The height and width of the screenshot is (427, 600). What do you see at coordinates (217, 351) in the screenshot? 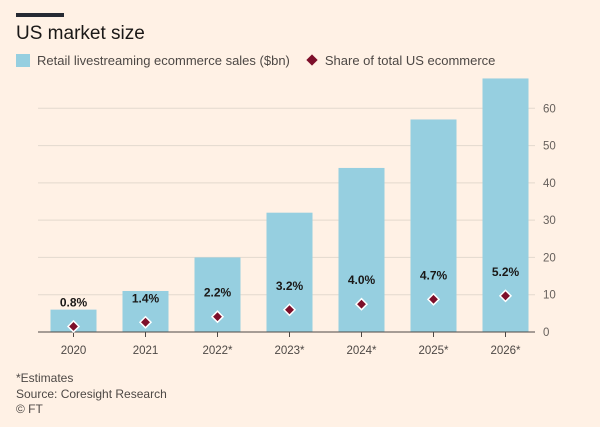
I see `x-tick-label: 2022*` at bounding box center [217, 351].